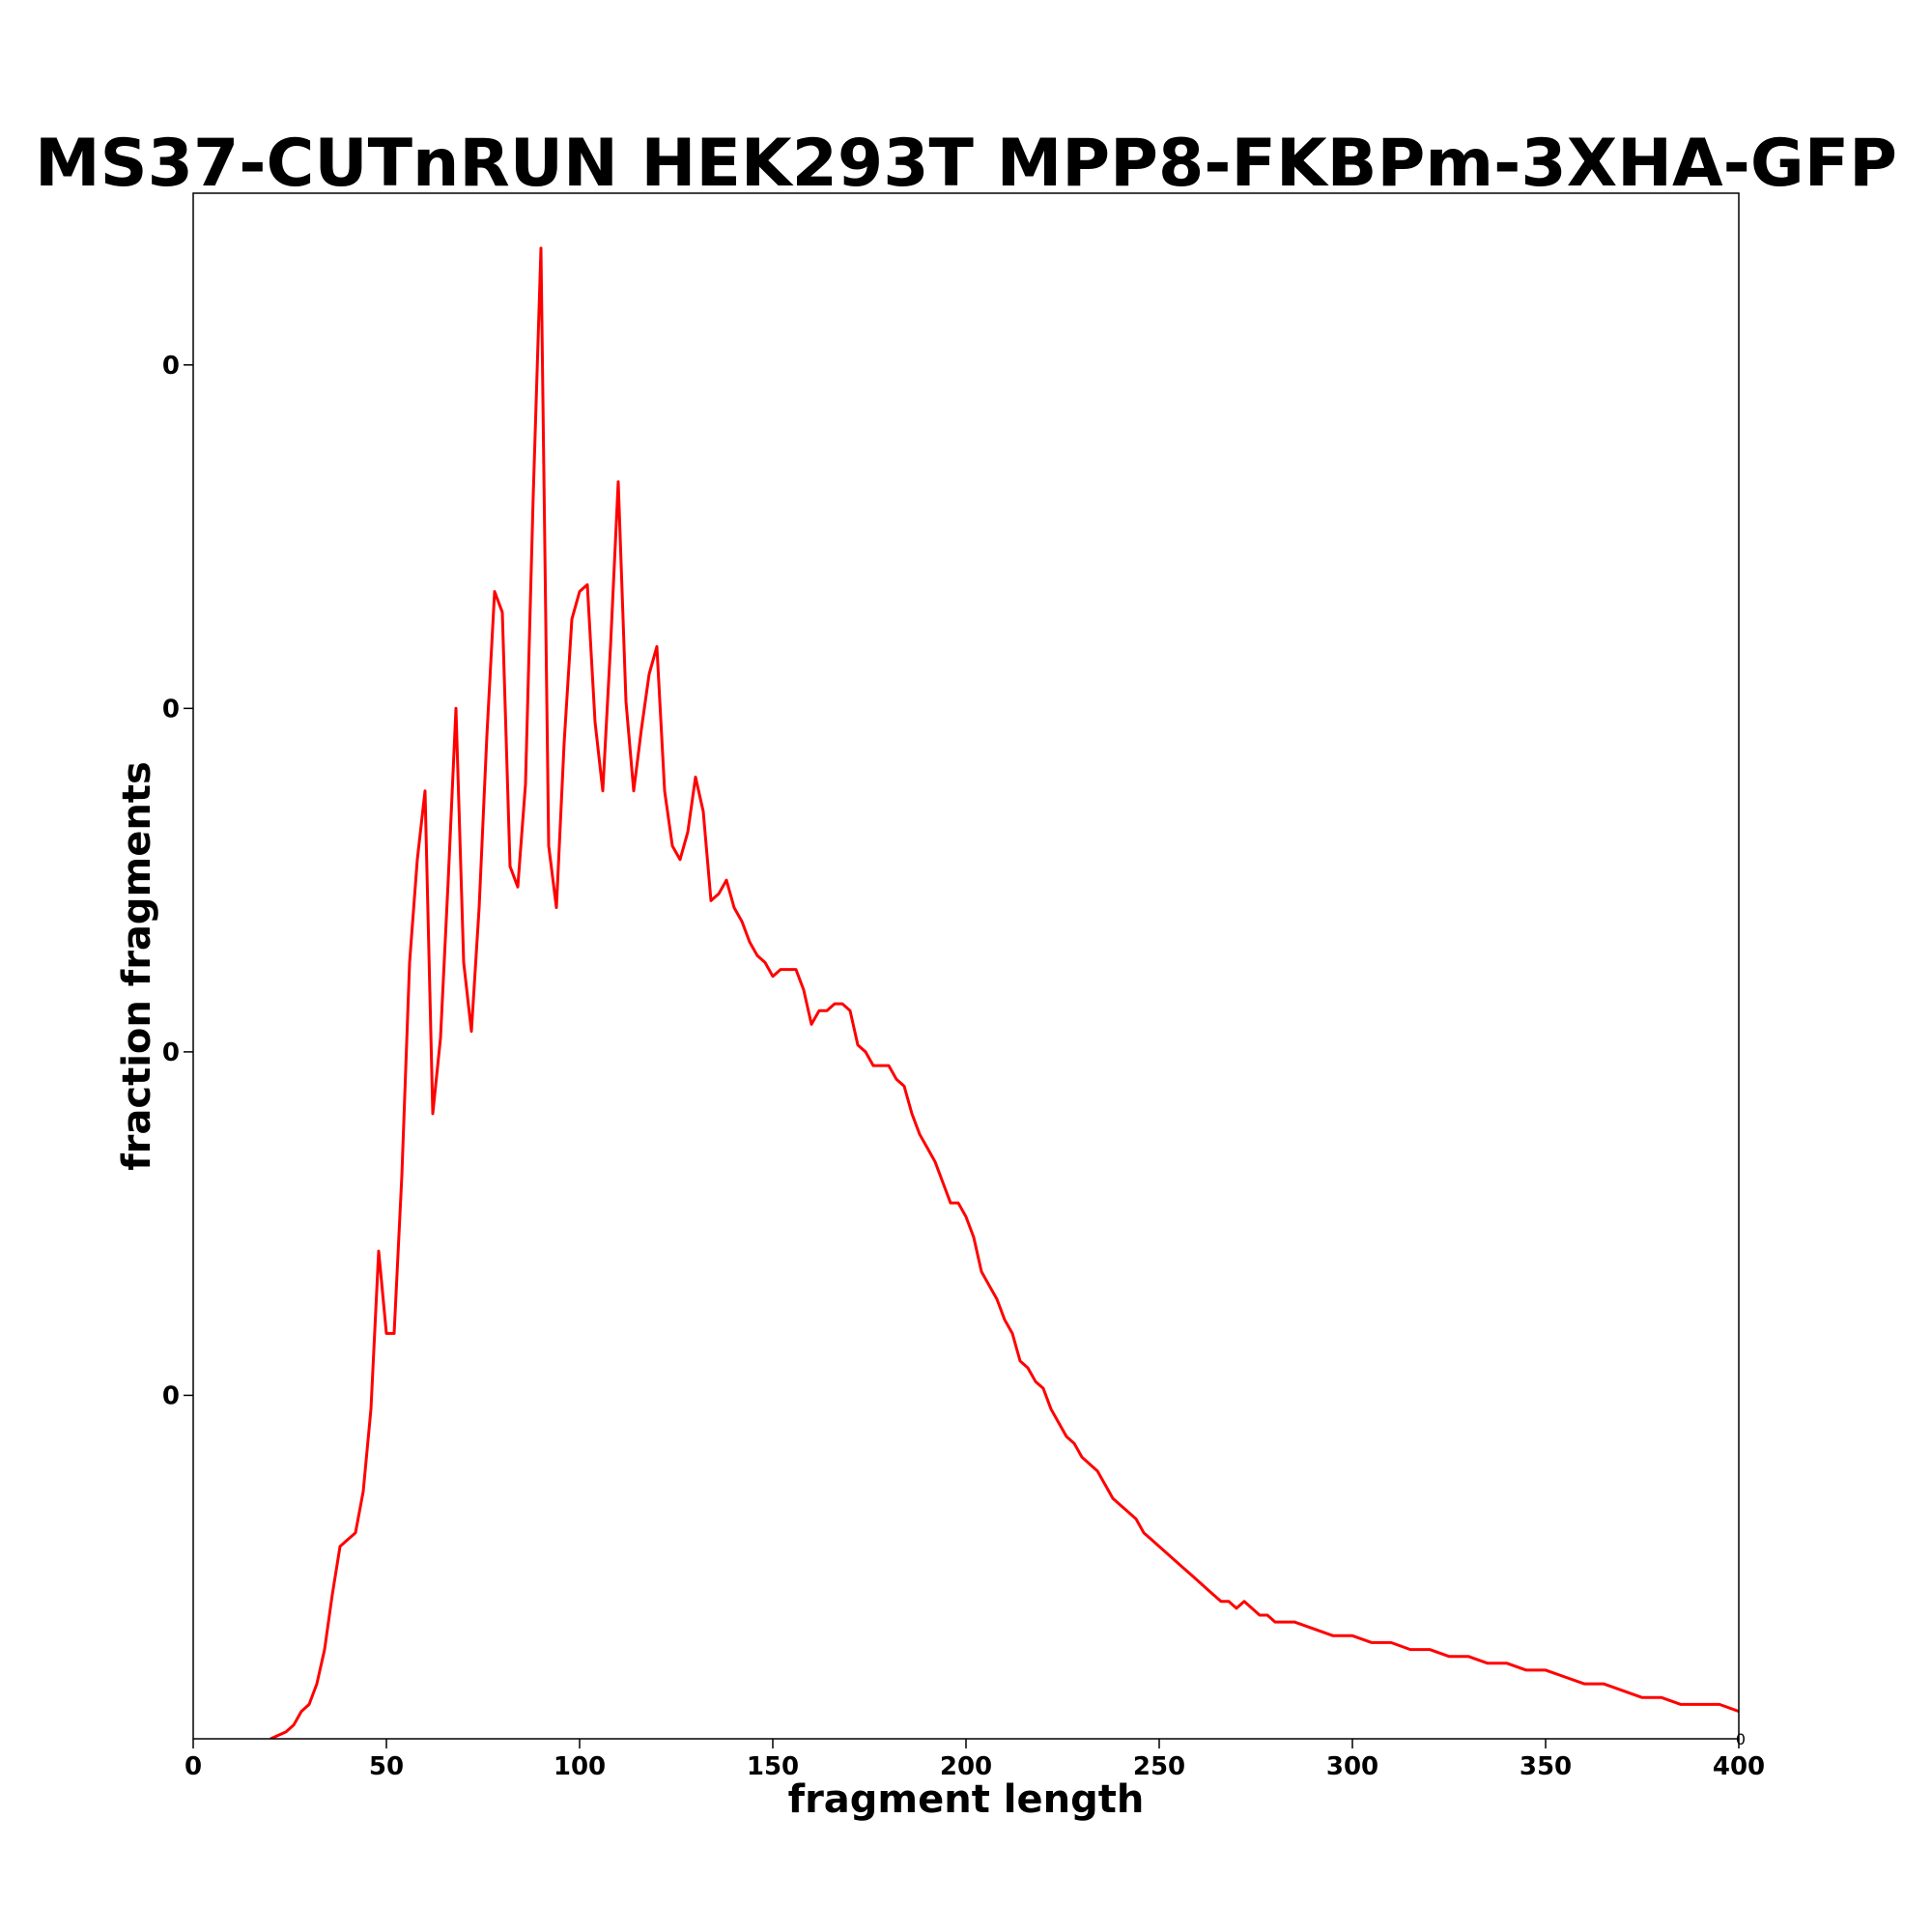  I want to click on x-tick-label: 400, so click(1739, 1766).